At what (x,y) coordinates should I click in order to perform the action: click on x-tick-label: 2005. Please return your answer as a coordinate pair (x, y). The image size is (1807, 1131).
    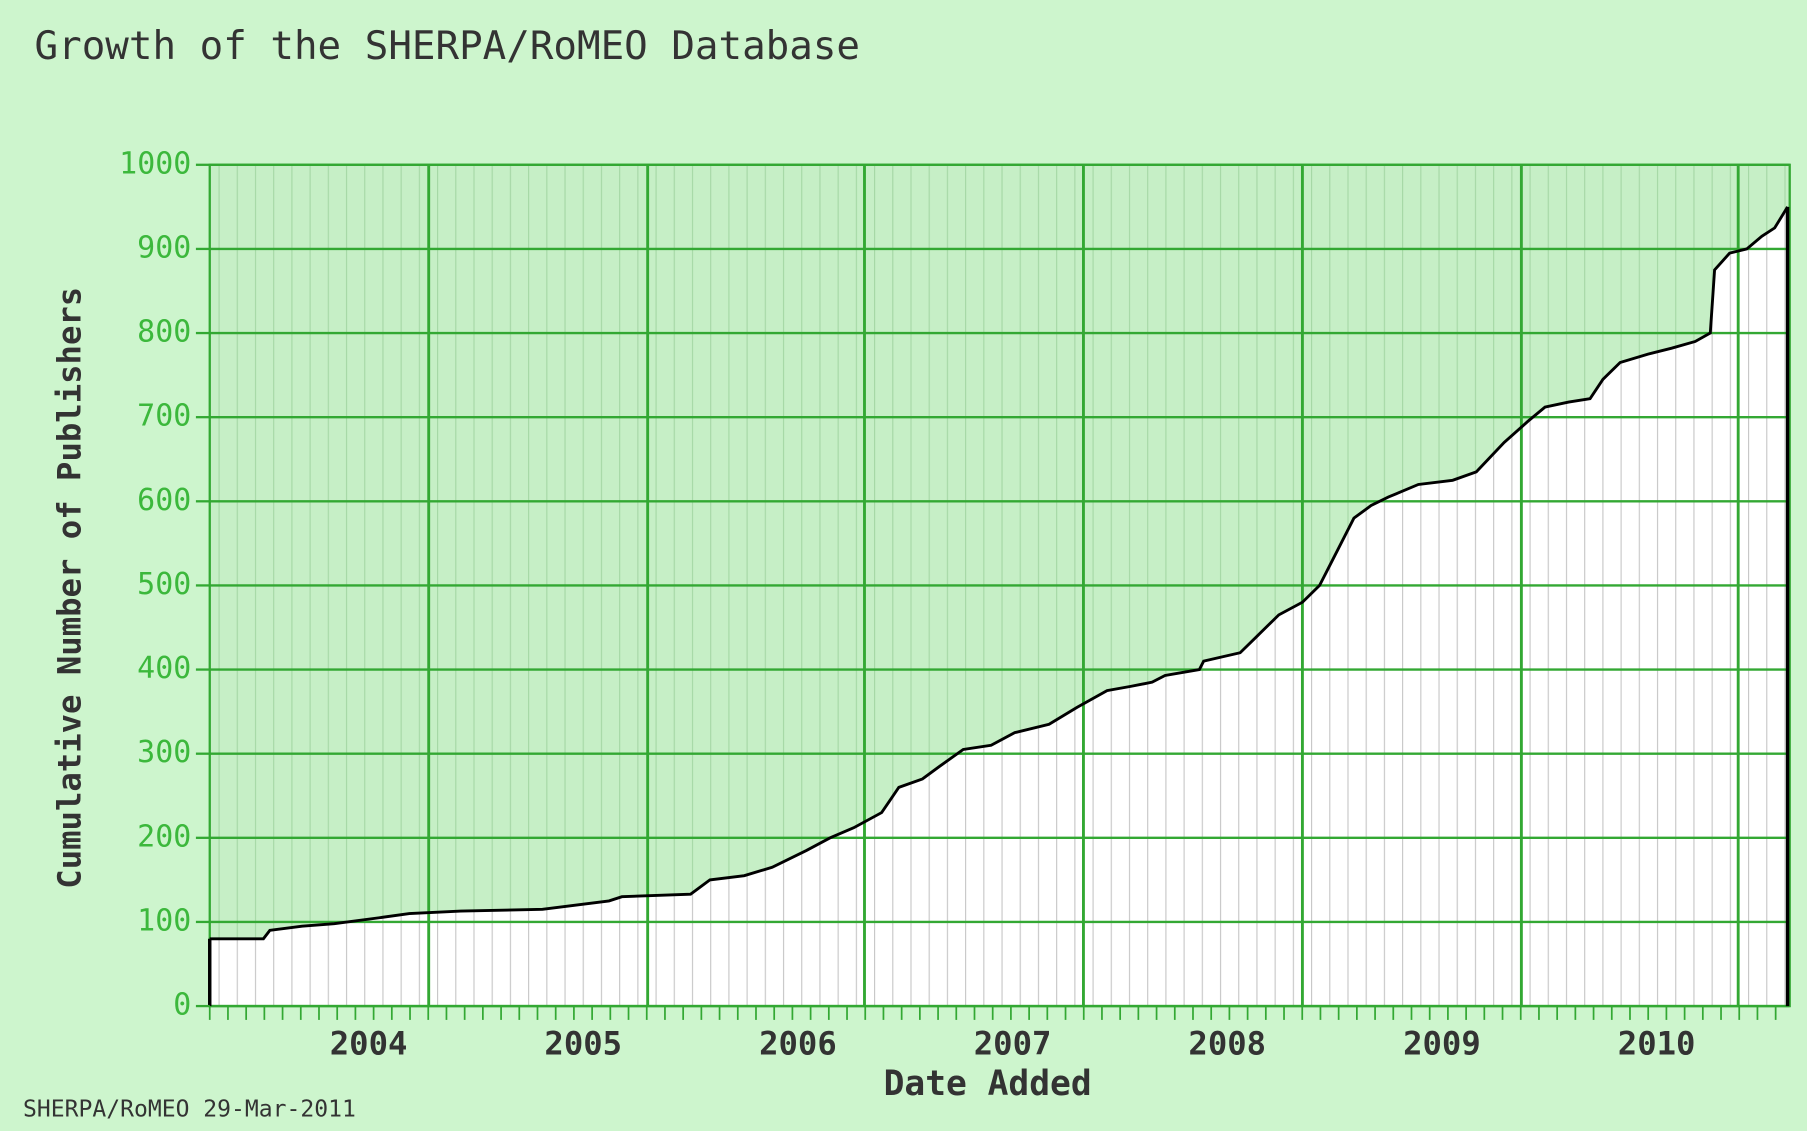
    Looking at the image, I should click on (583, 1043).